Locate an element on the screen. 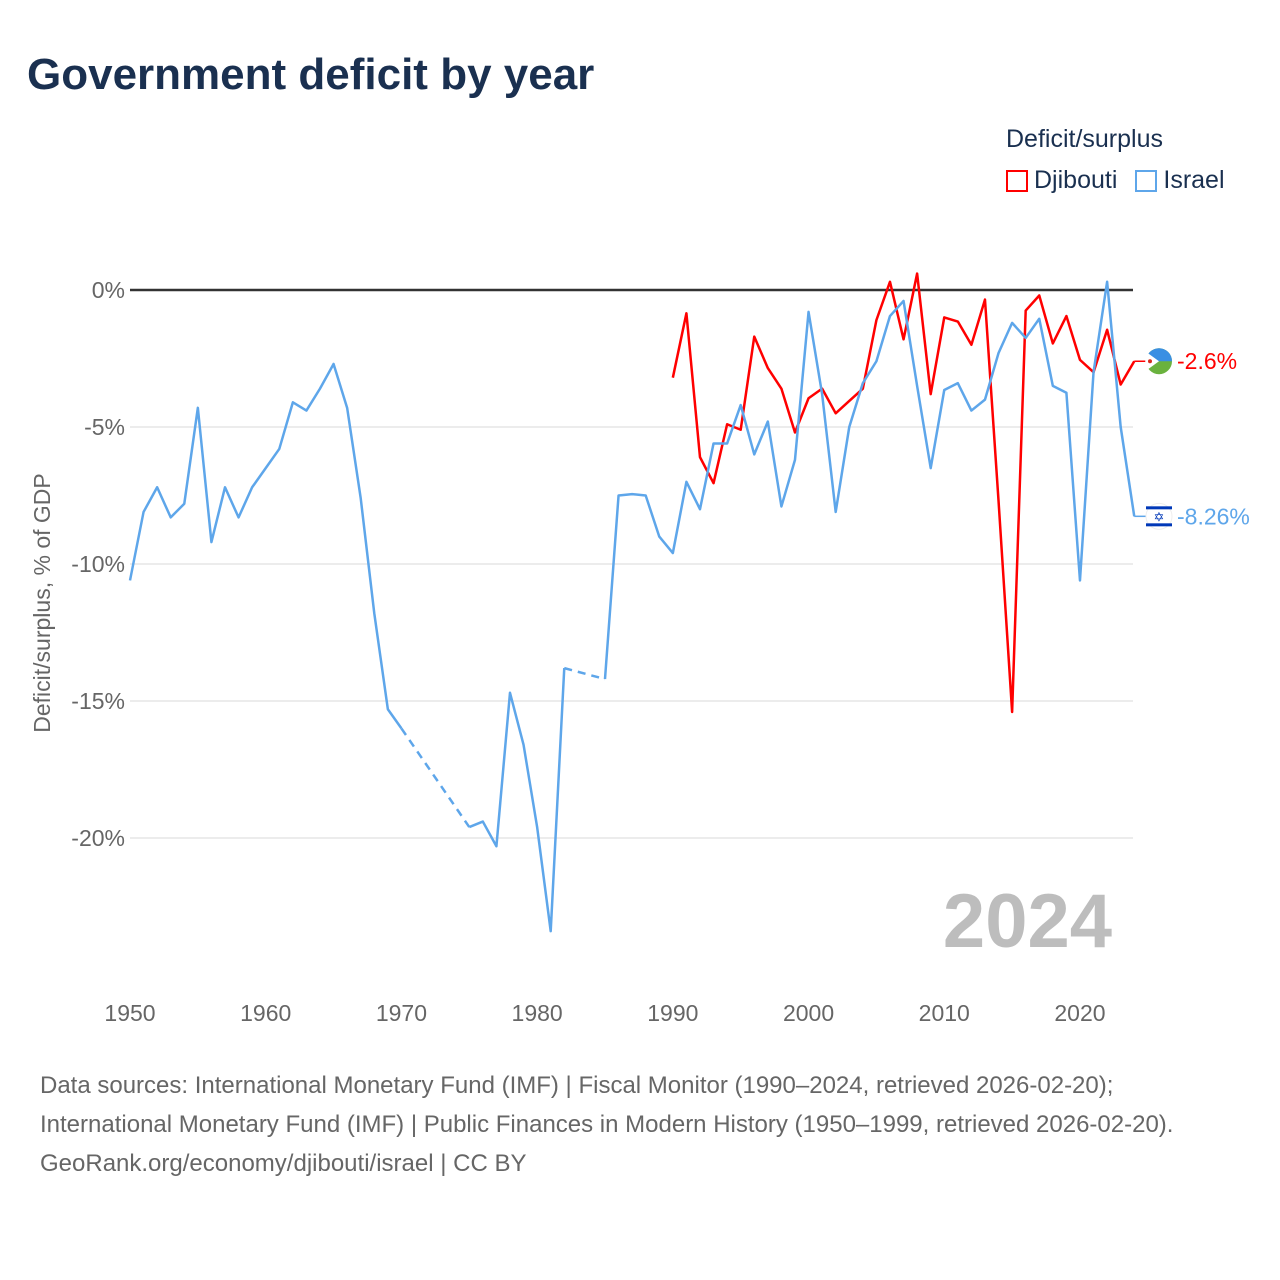 This screenshot has width=1280, height=1280. legend-label: Djibouti is located at coordinates (1076, 180).